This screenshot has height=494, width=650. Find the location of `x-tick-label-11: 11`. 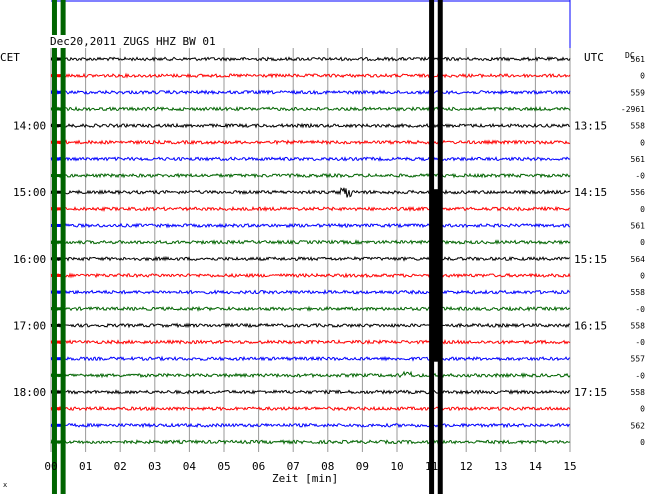

x-tick-label-11: 11 is located at coordinates (431, 466).